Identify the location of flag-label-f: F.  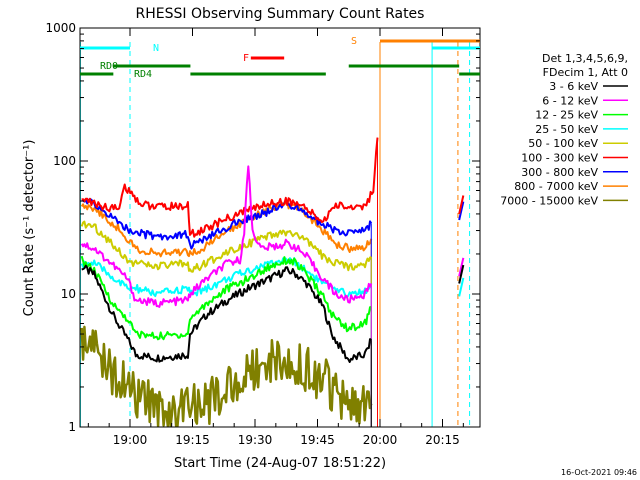
(246, 58).